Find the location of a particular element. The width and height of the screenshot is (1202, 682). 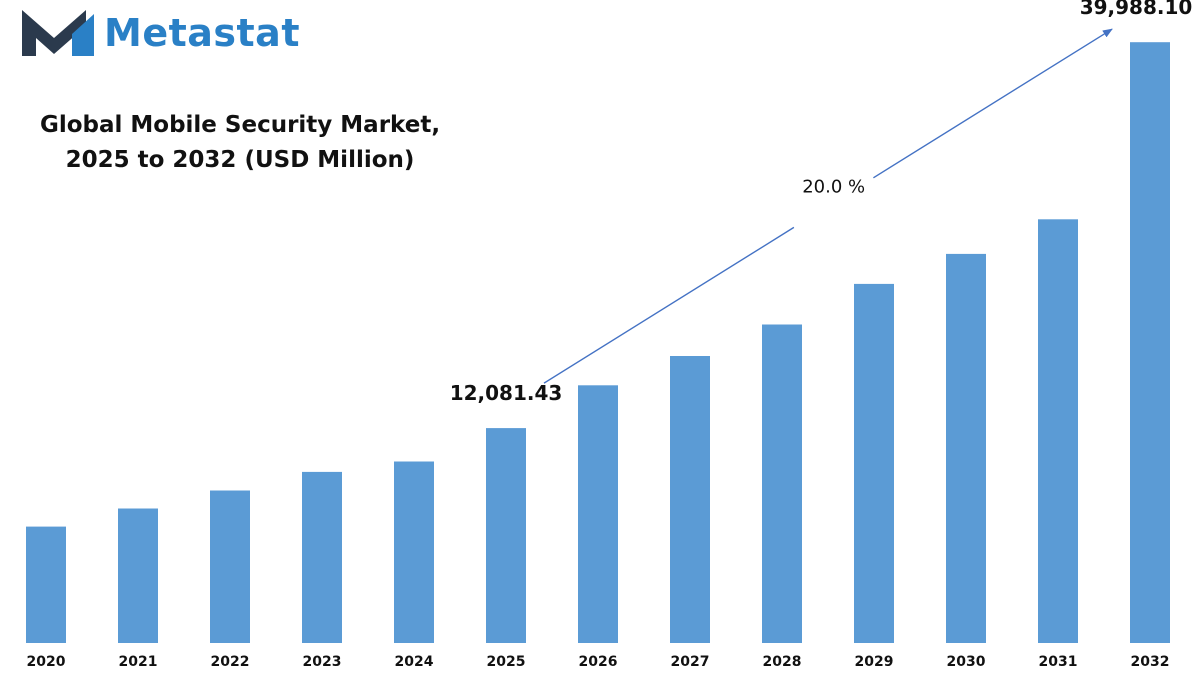

x-tick-label-2023: 2023 is located at coordinates (322, 662).